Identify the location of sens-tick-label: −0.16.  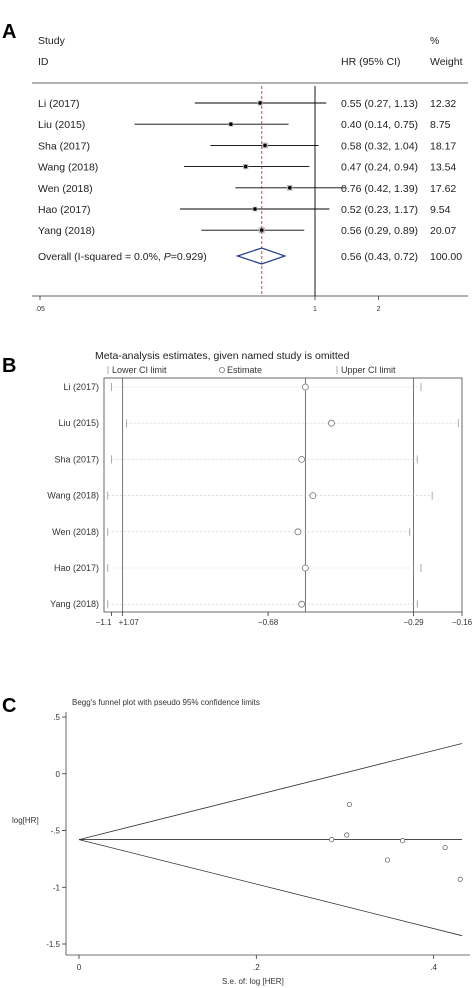
(462, 622).